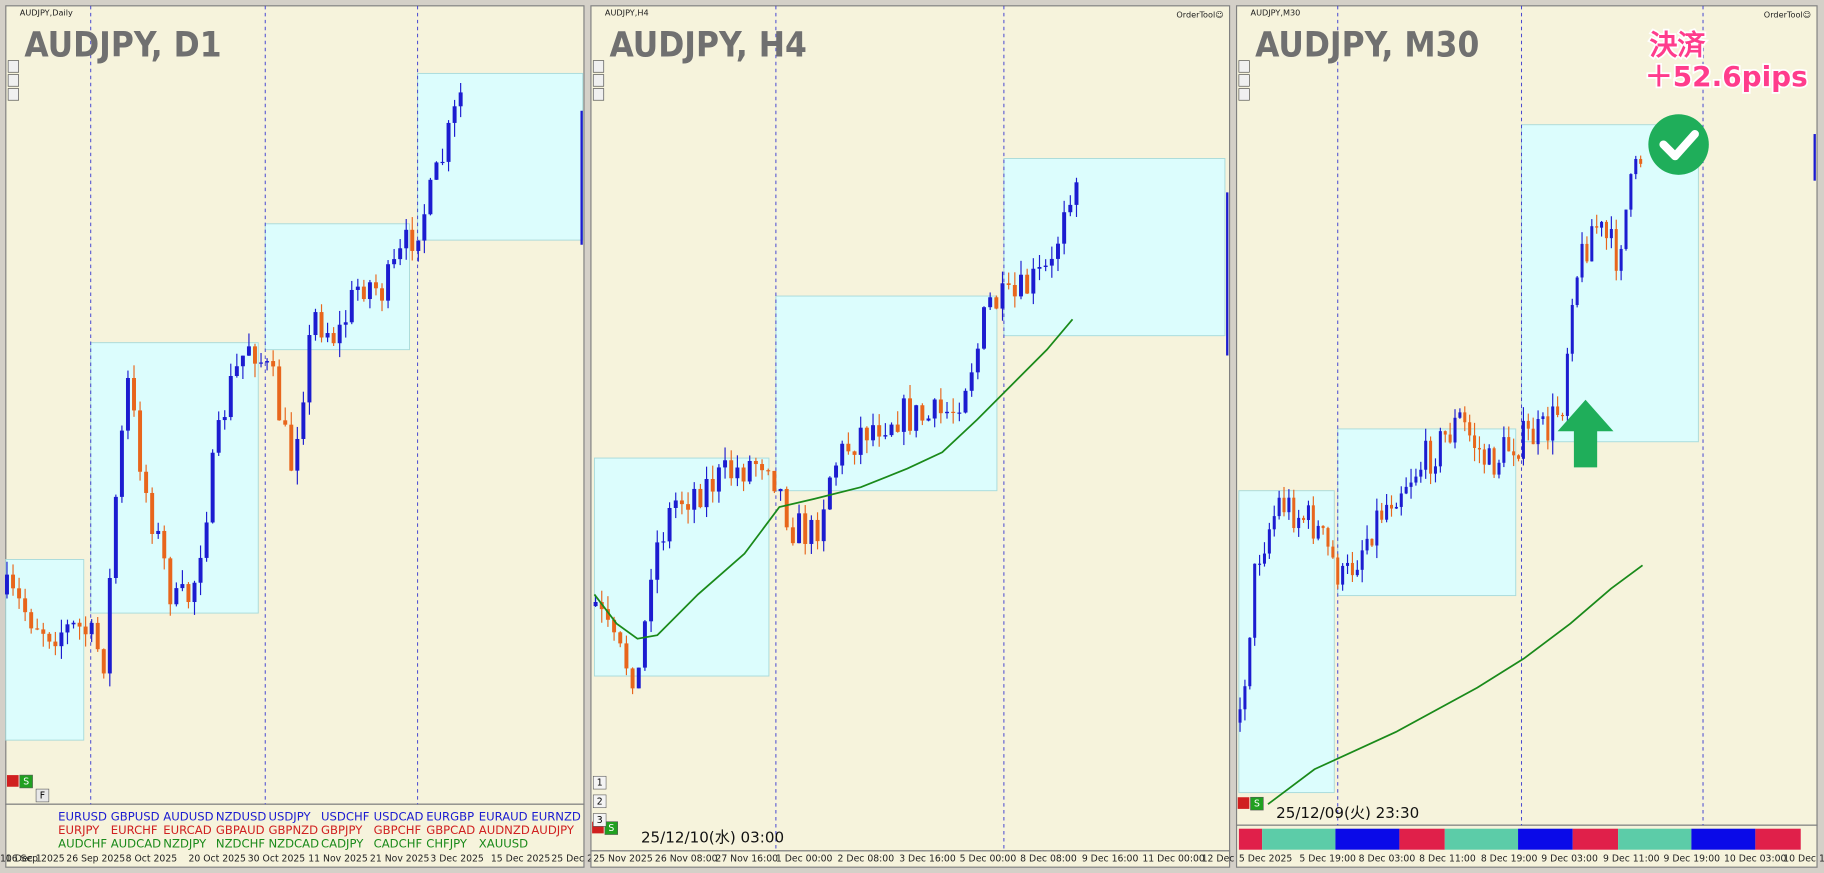 This screenshot has height=873, width=1824. I want to click on pair-link: NZDCHF, so click(240, 843).